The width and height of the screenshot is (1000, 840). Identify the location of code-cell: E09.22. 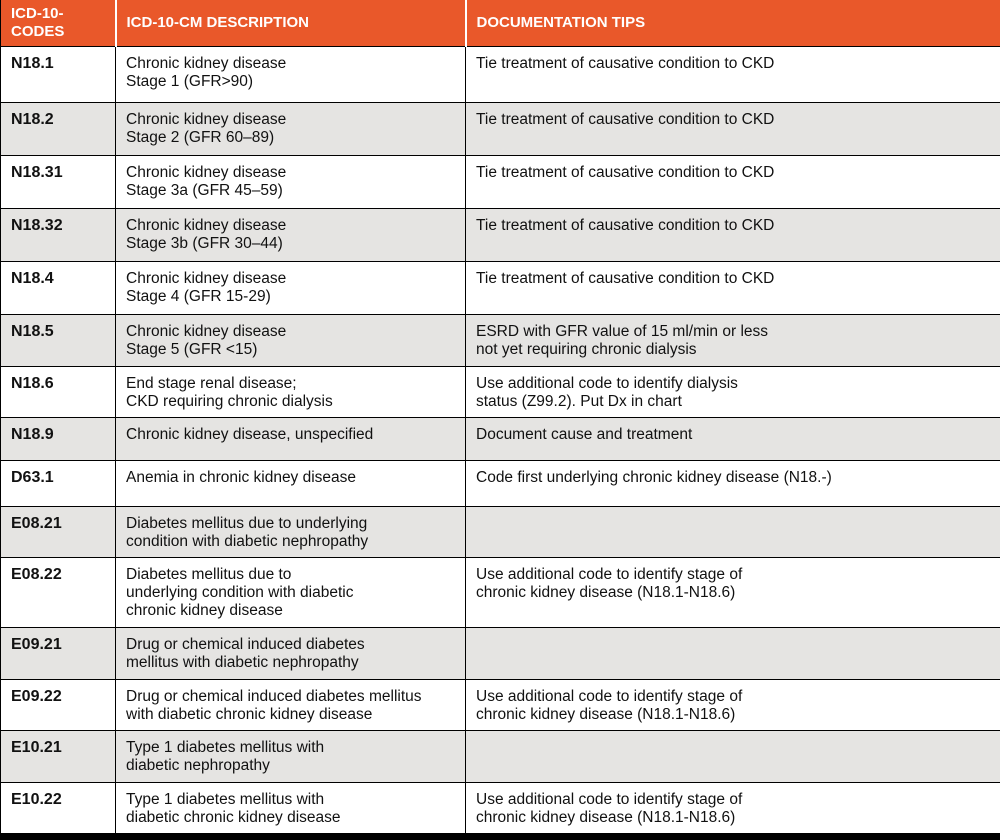
(58, 705).